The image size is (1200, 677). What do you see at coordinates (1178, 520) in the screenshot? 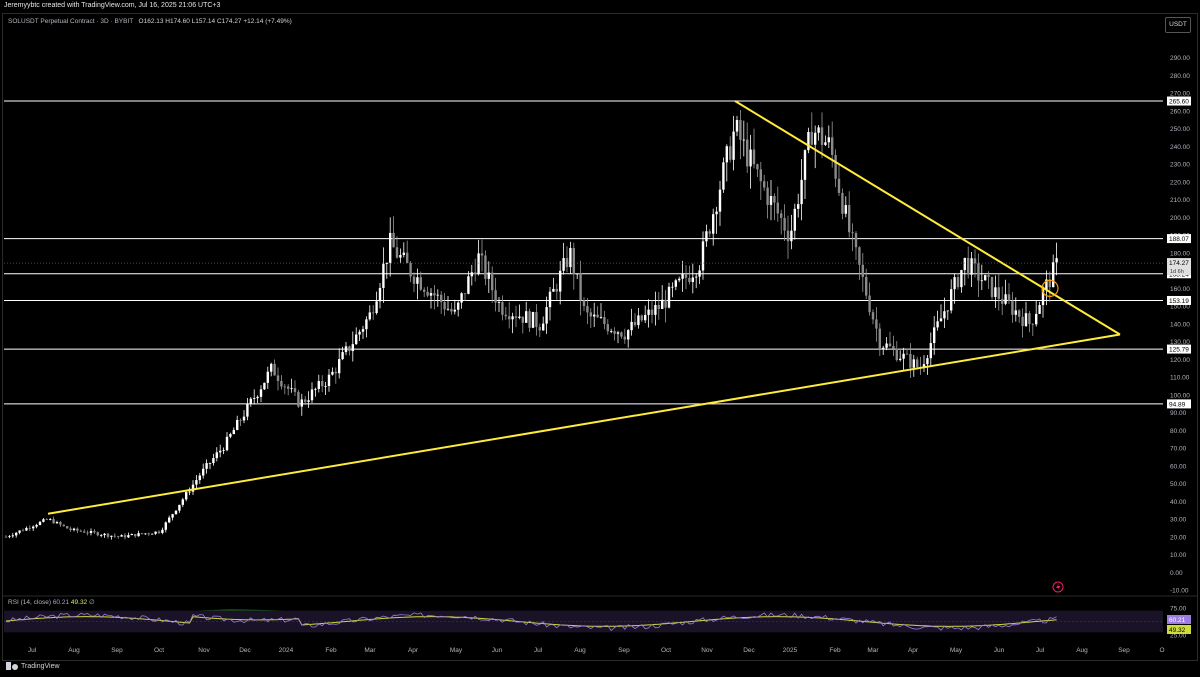
I see `price-axis-label: 30.00` at bounding box center [1178, 520].